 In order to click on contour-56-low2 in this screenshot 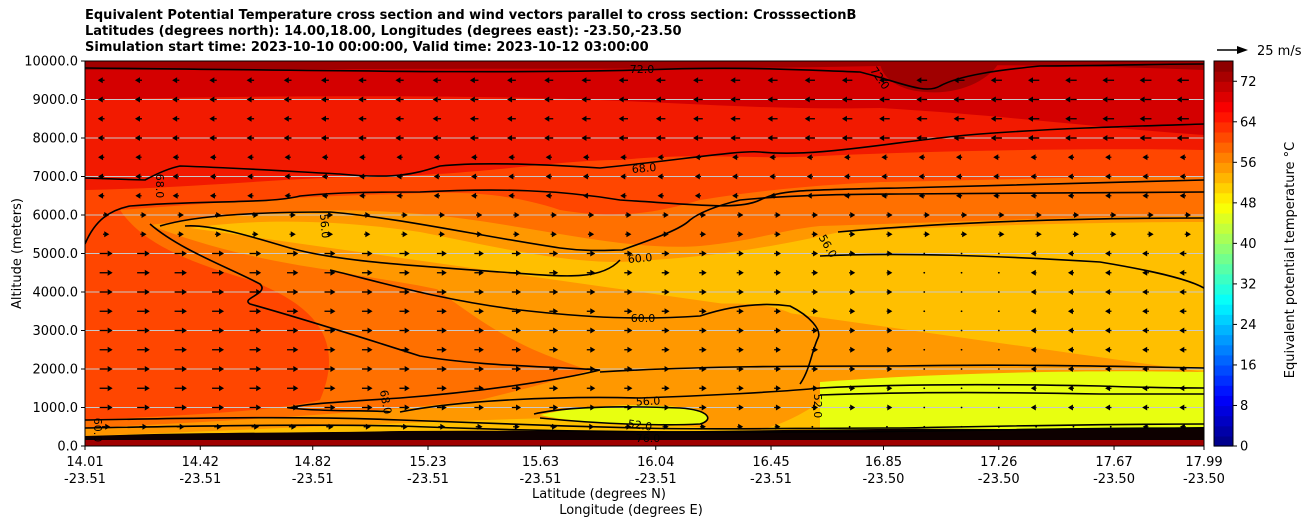, I will do `click(801, 398)`.